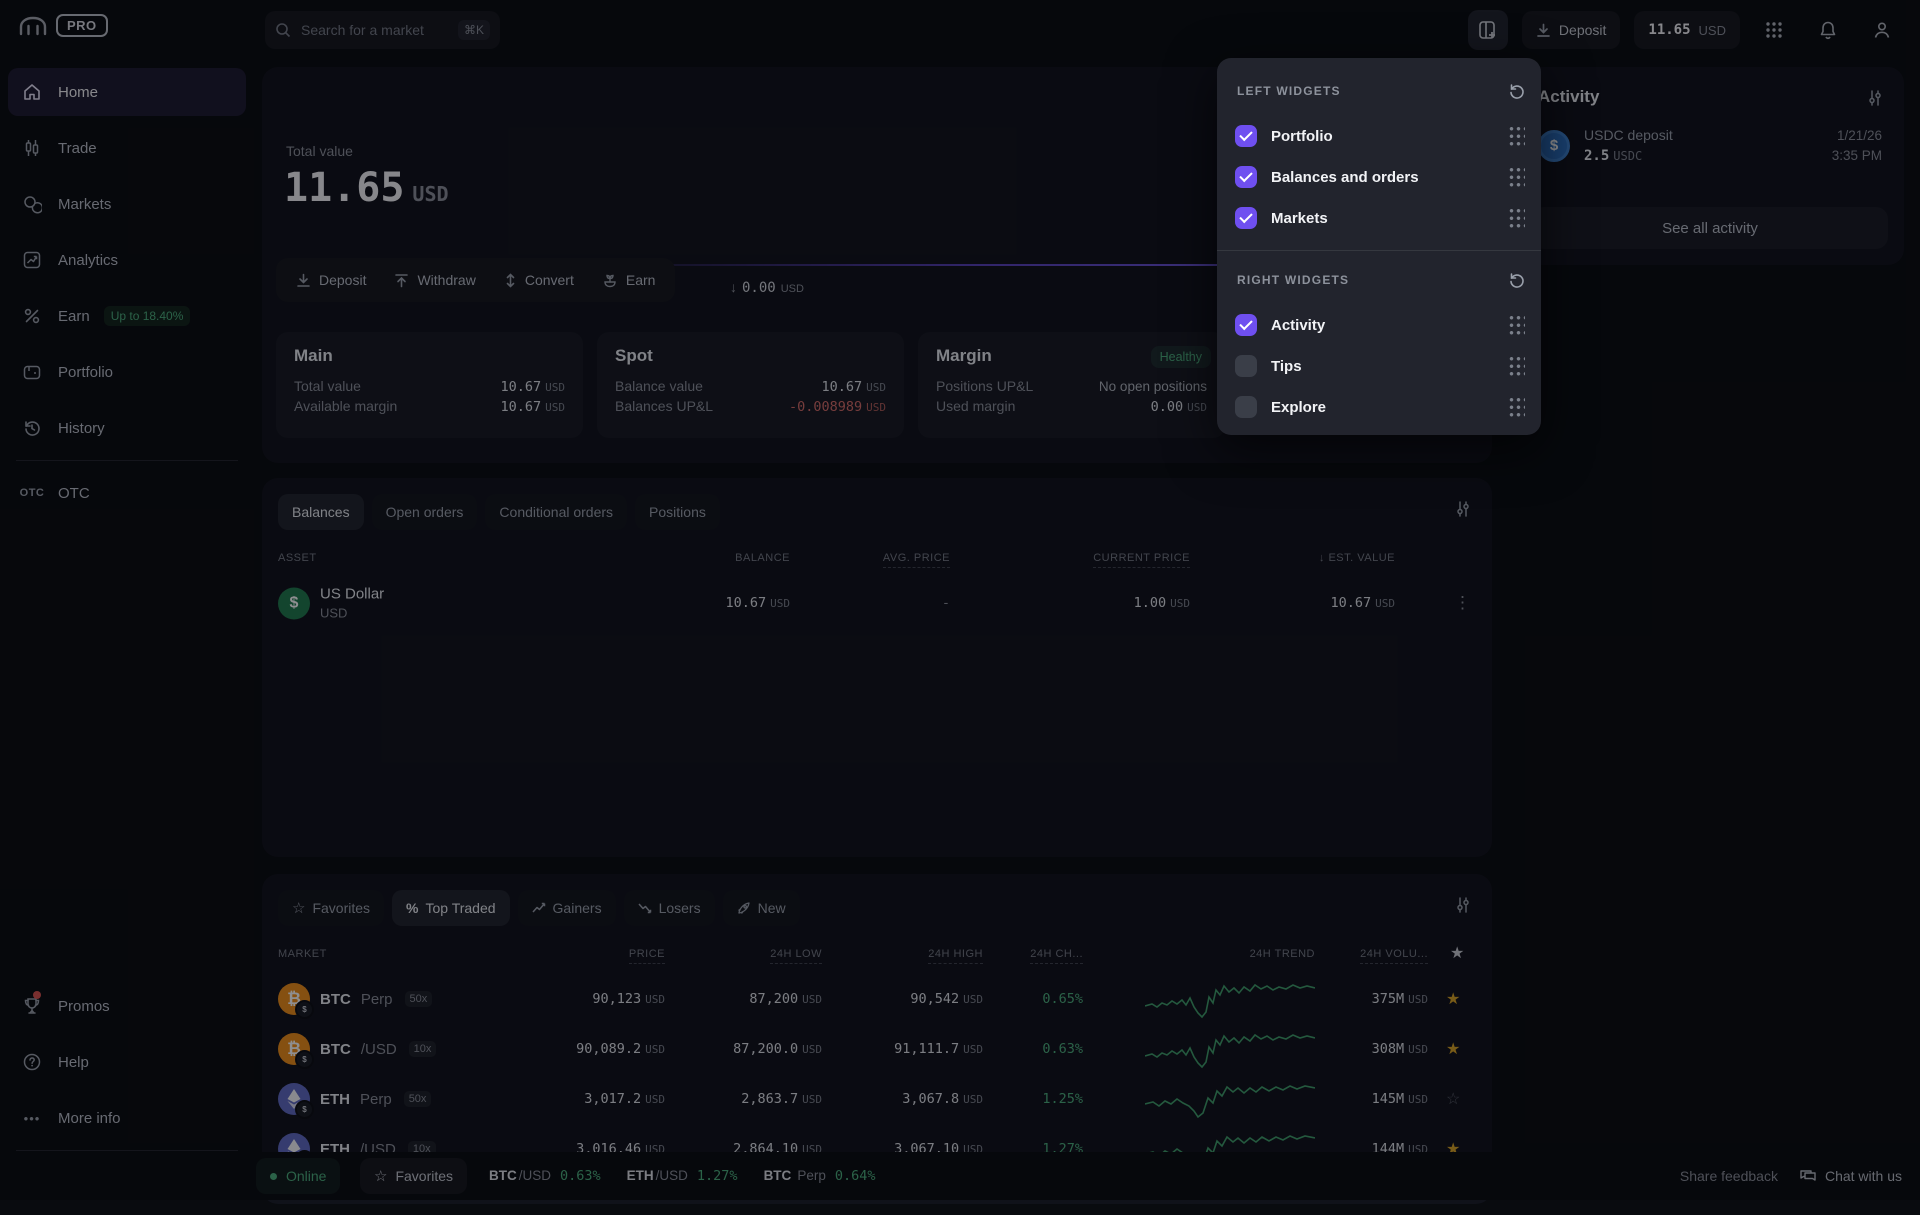 Image resolution: width=1920 pixels, height=1215 pixels. I want to click on sidebar-item-promos: Promos, so click(127, 1006).